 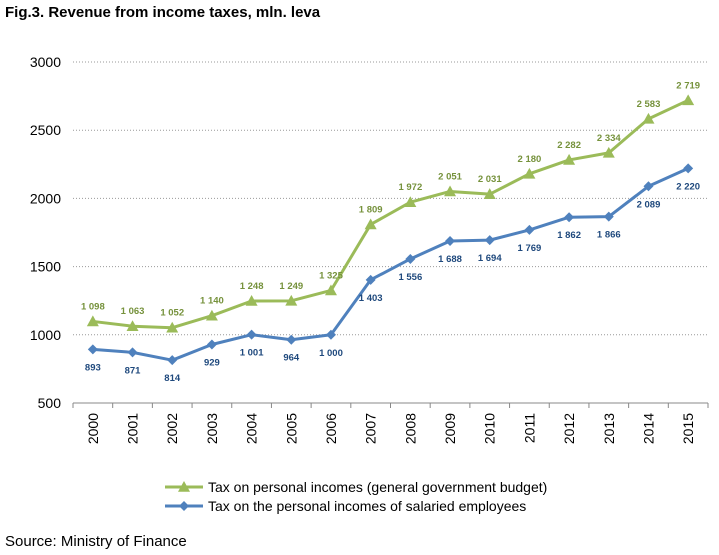 I want to click on data-label-blue: 2 220, so click(x=688, y=186).